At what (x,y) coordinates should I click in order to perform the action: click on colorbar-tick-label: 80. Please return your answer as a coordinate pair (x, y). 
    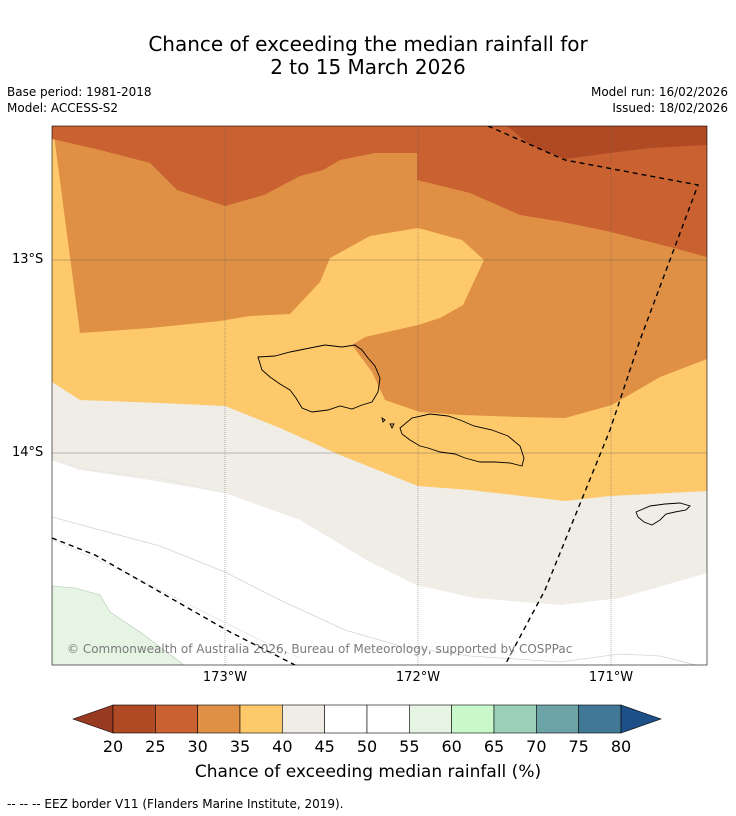
    Looking at the image, I should click on (621, 746).